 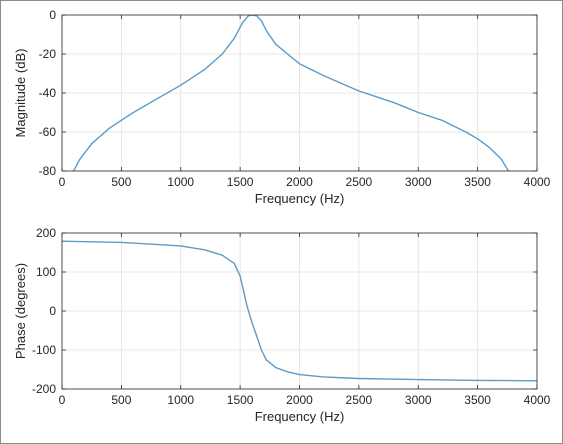 What do you see at coordinates (48, 54) in the screenshot?
I see `y-tick-label: -20` at bounding box center [48, 54].